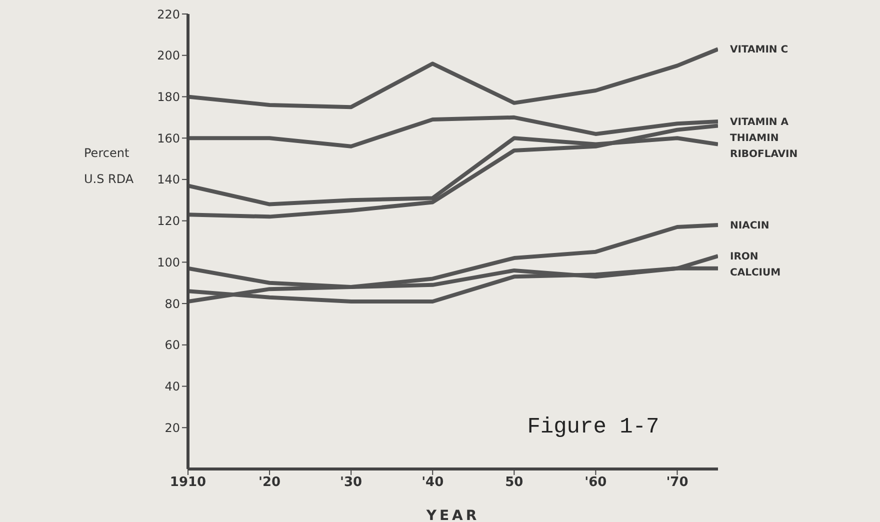  What do you see at coordinates (595, 482) in the screenshot?
I see `x-tick-label: '60` at bounding box center [595, 482].